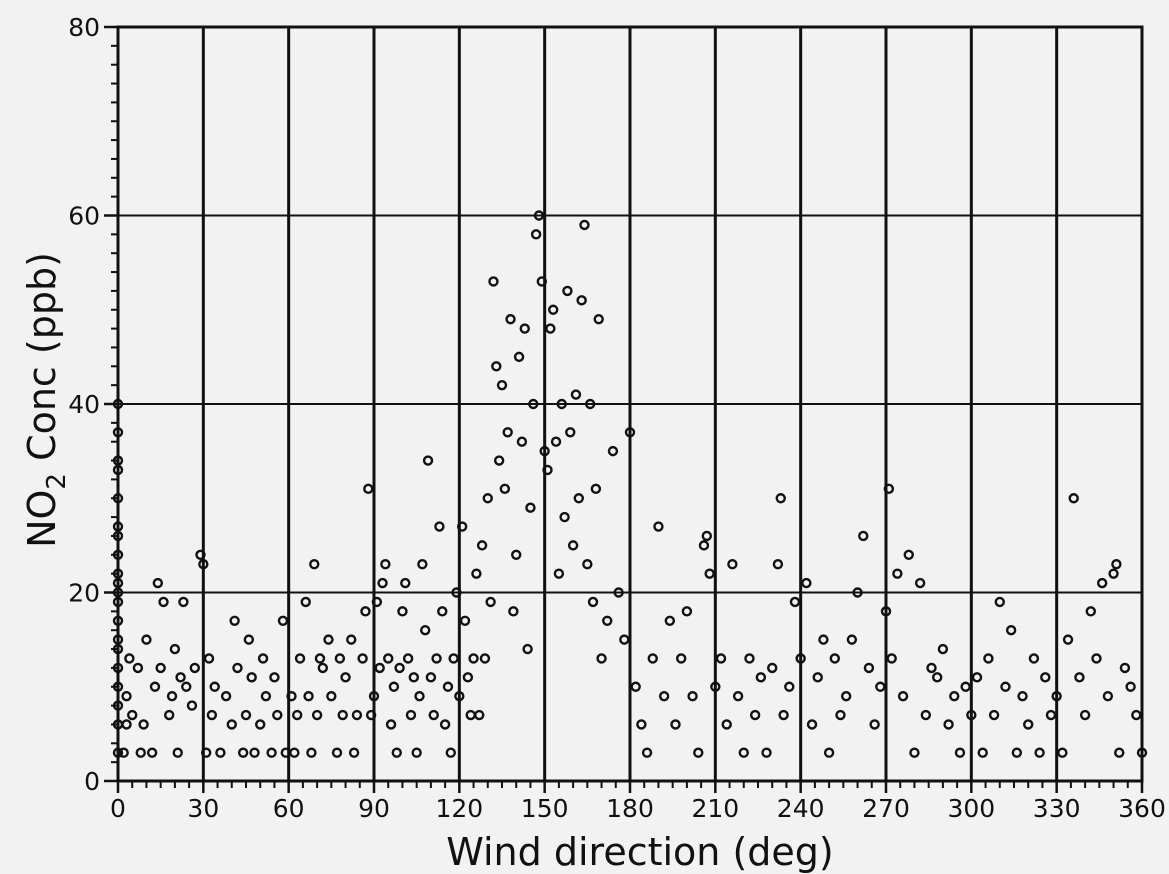 Image resolution: width=1169 pixels, height=874 pixels. Describe the element at coordinates (374, 808) in the screenshot. I see `x-tick-label: 90` at that location.